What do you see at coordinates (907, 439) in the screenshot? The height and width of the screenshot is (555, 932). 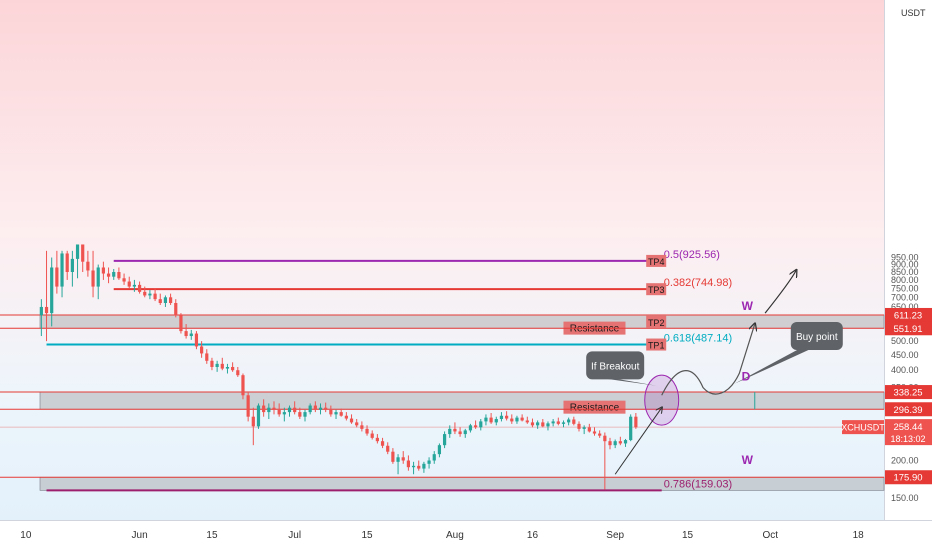 I see `countdown: 18:13:02` at bounding box center [907, 439].